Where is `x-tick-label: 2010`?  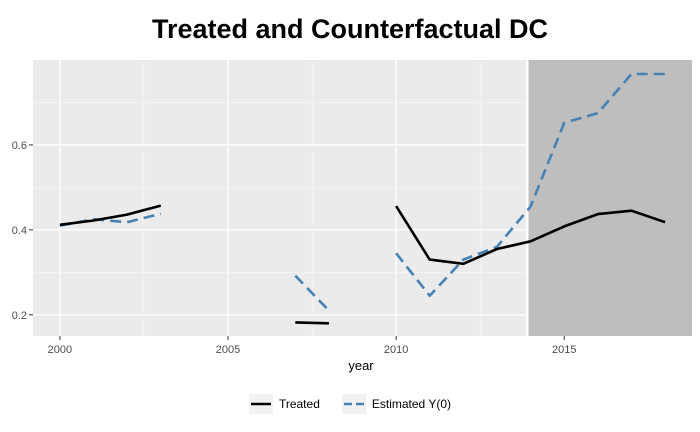 x-tick-label: 2010 is located at coordinates (396, 350).